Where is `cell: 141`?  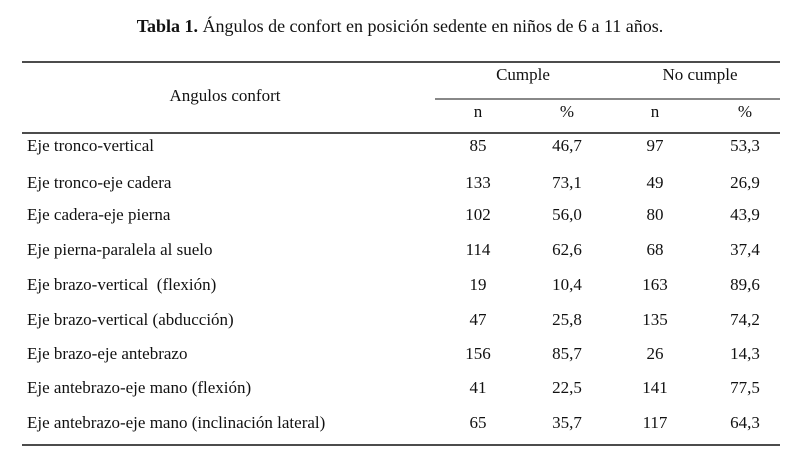 cell: 141 is located at coordinates (655, 387).